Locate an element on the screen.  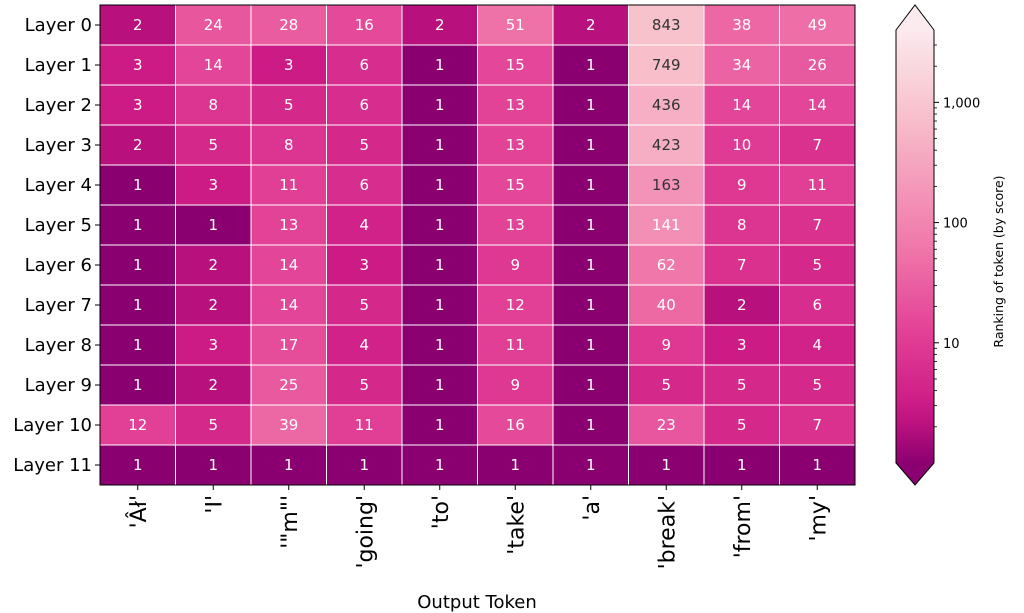
cell-value-label: 24 is located at coordinates (213, 25).